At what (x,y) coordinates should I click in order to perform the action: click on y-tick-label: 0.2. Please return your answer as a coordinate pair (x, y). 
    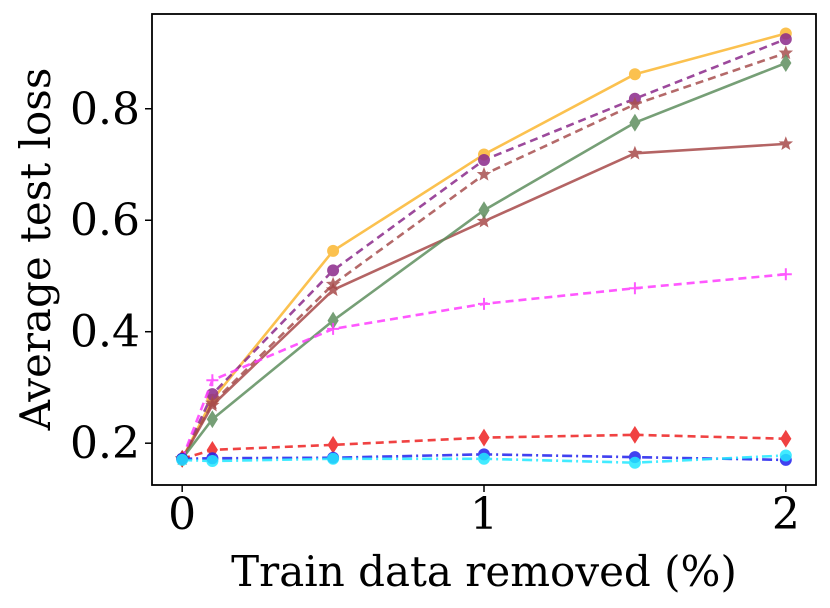
    Looking at the image, I should click on (105, 443).